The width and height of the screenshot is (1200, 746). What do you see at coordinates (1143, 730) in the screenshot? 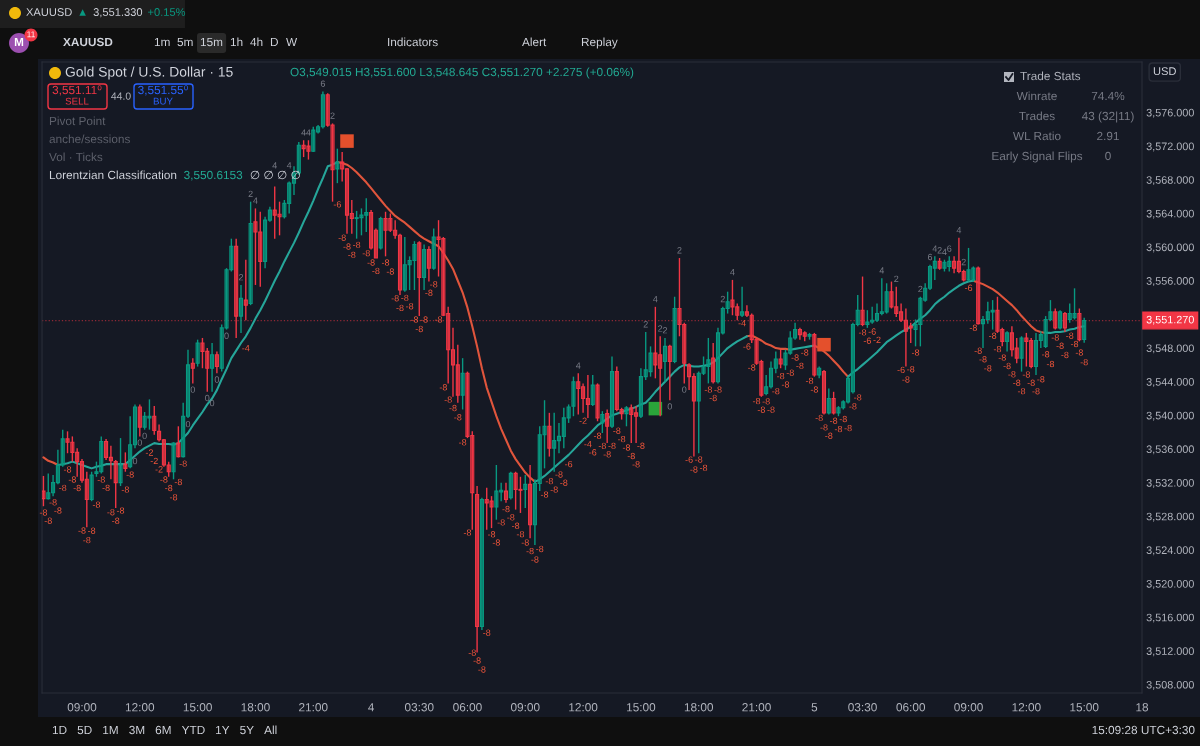
I see `text: 15:09:28 UTC+3:30` at bounding box center [1143, 730].